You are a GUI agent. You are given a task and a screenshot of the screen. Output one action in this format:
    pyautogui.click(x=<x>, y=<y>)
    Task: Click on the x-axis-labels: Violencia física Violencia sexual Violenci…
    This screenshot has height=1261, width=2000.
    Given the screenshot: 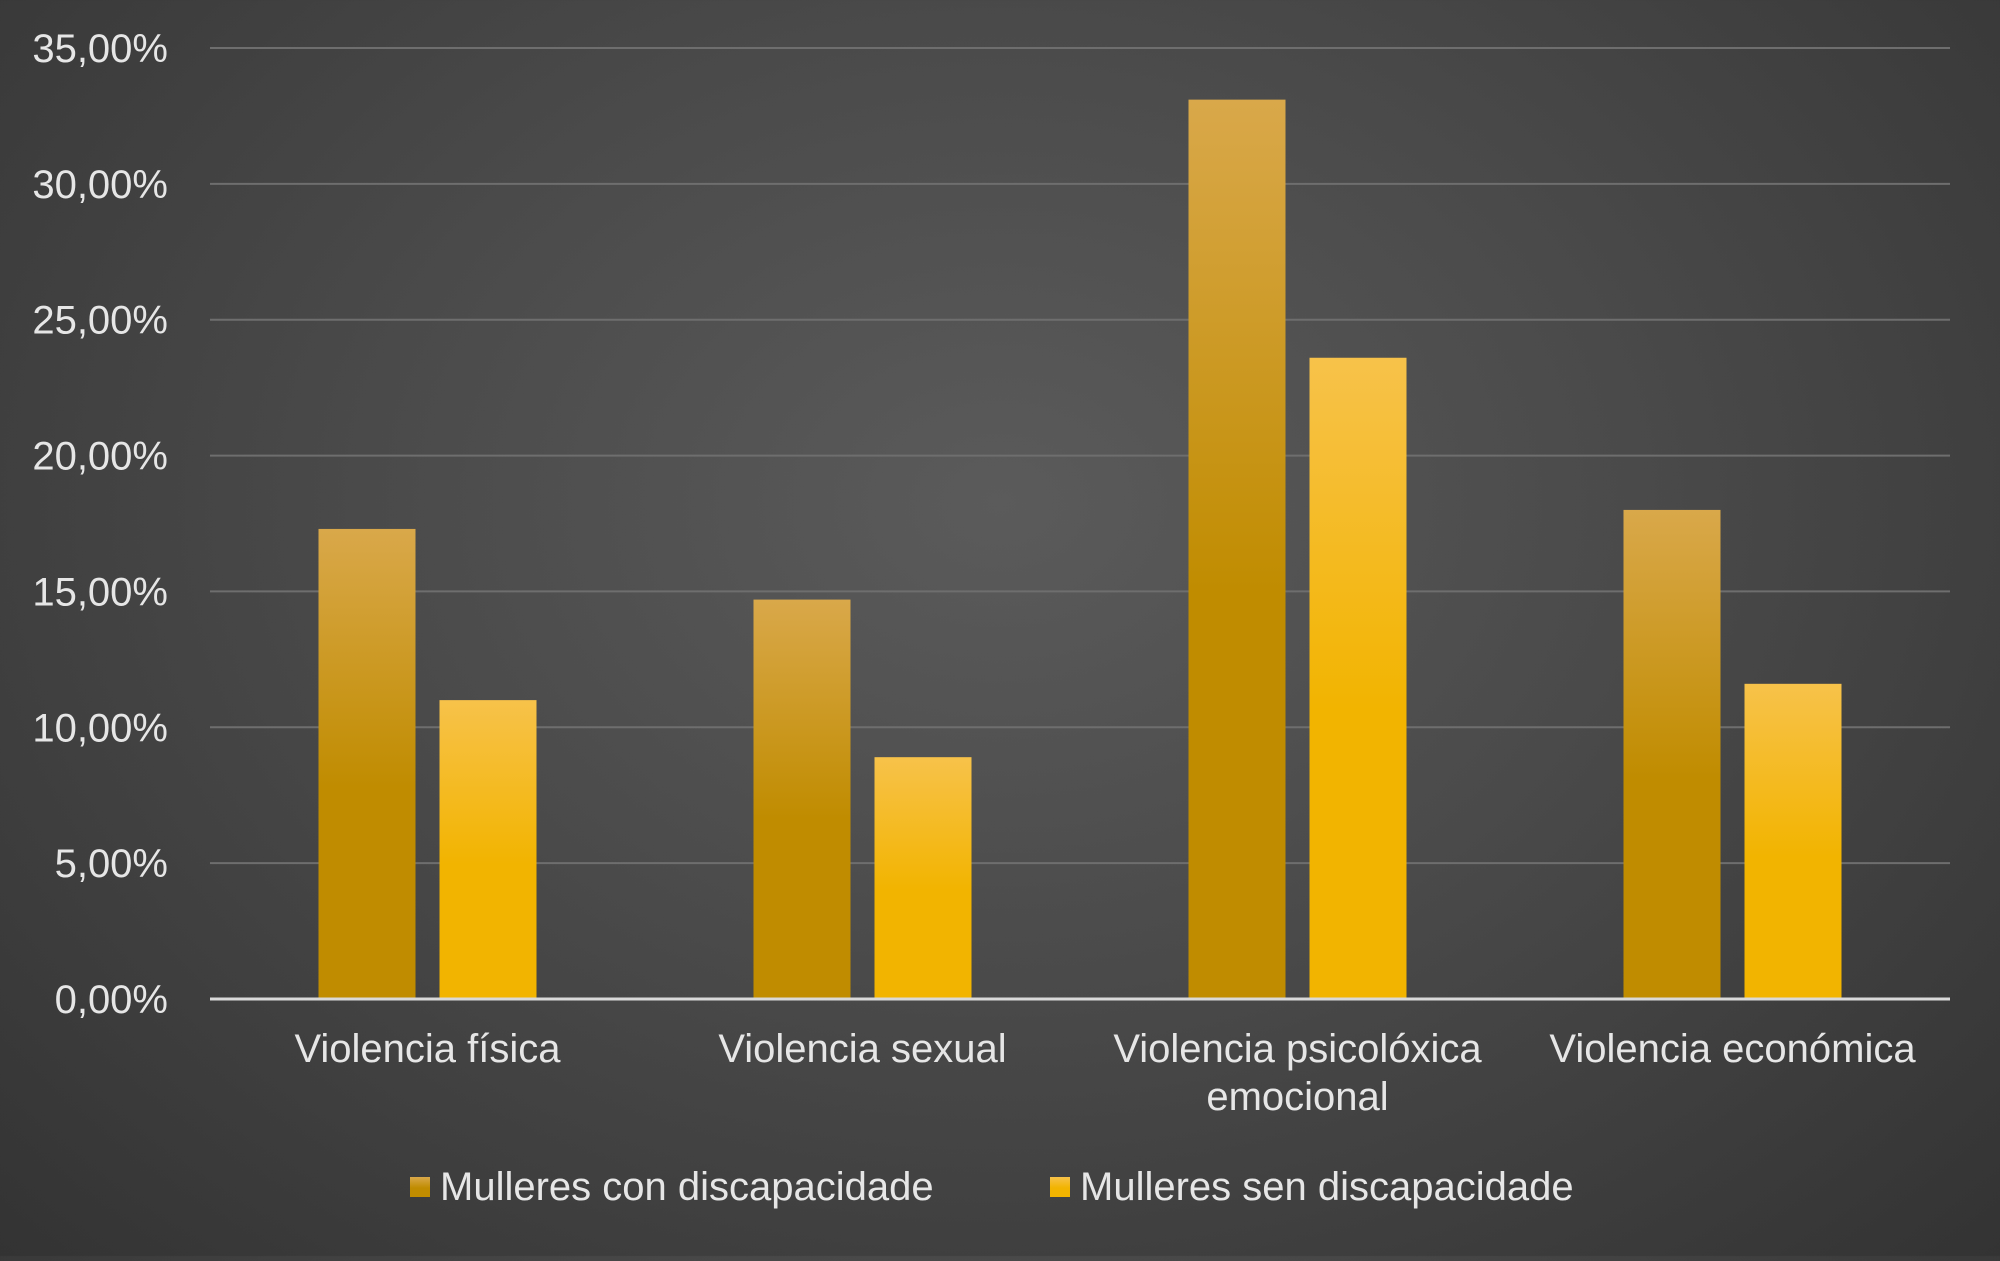 What is the action you would take?
    pyautogui.click(x=1105, y=1073)
    